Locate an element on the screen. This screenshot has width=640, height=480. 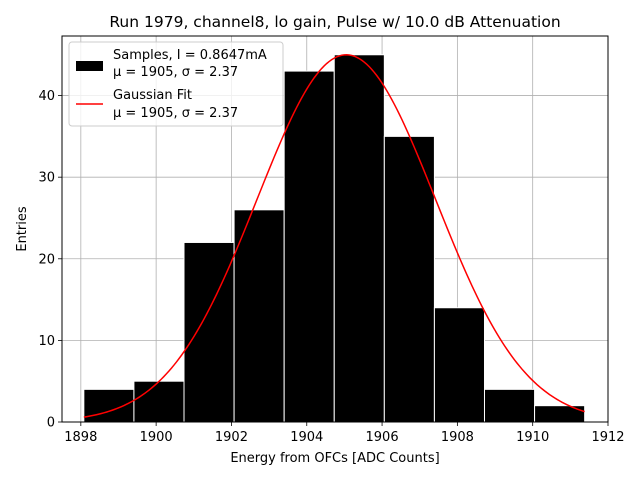
x-axis-title: Energy from OFCs [ADC Counts] is located at coordinates (334, 458).